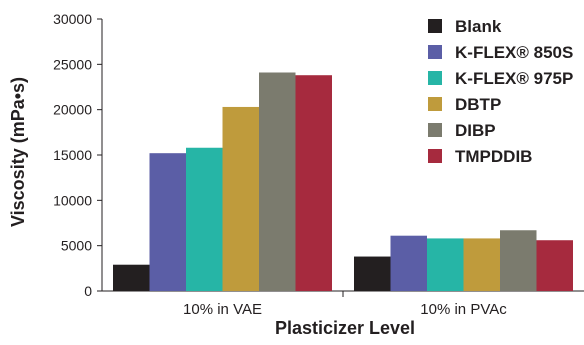 The height and width of the screenshot is (345, 584). I want to click on legend-label: K-FLEX® 850S, so click(514, 52).